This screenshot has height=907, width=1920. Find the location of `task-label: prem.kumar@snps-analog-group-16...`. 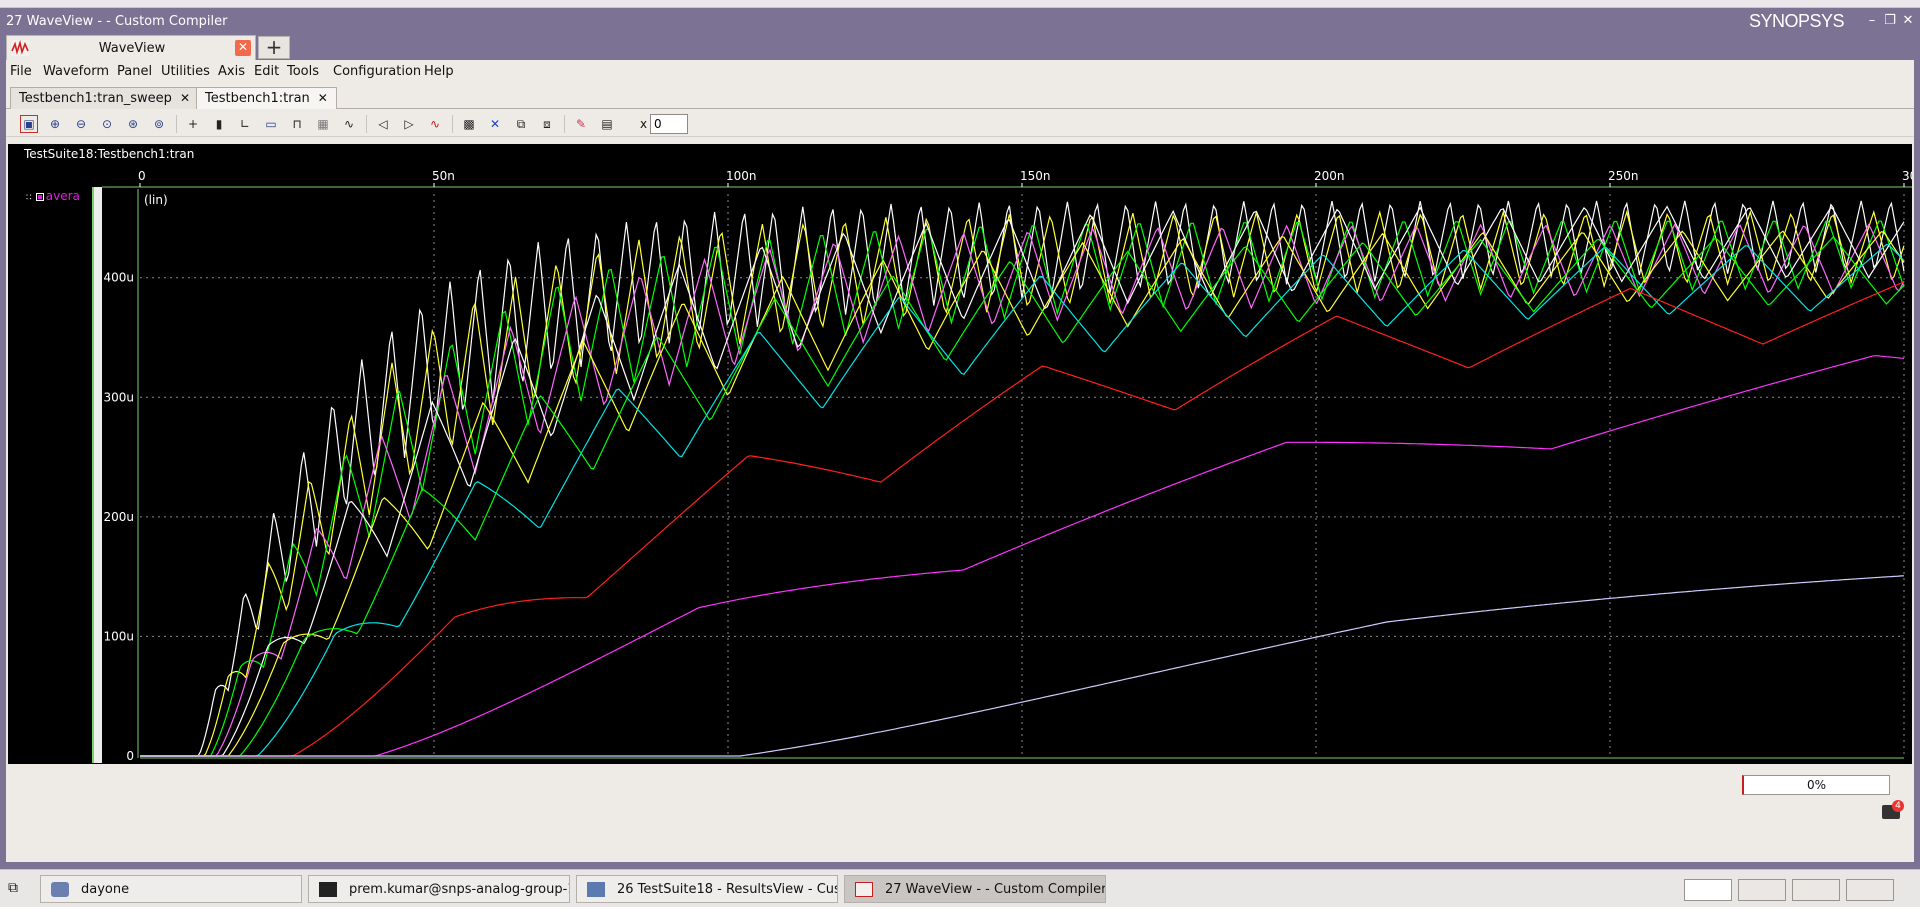

task-label: prem.kumar@snps-analog-group-16... is located at coordinates (459, 889).